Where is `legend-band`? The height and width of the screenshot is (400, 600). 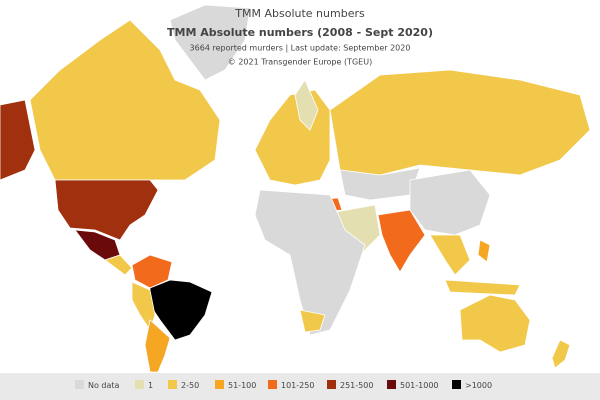
legend-band is located at coordinates (300, 386).